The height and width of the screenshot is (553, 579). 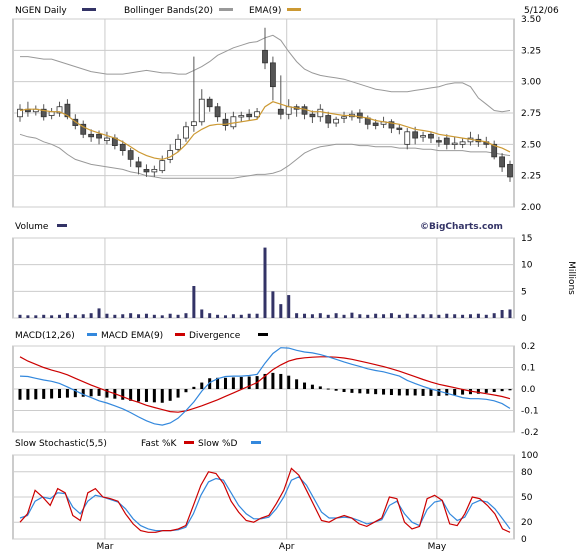 I want to click on macd-tick-label: -0.1, so click(x=530, y=412).